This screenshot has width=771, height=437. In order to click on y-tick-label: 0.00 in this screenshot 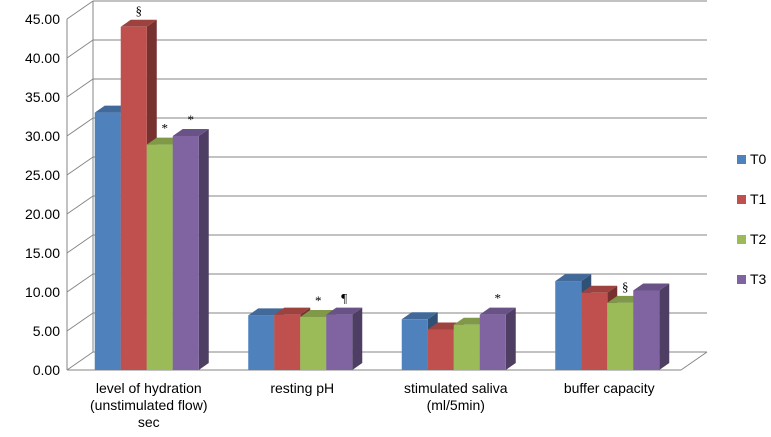, I will do `click(46, 370)`.